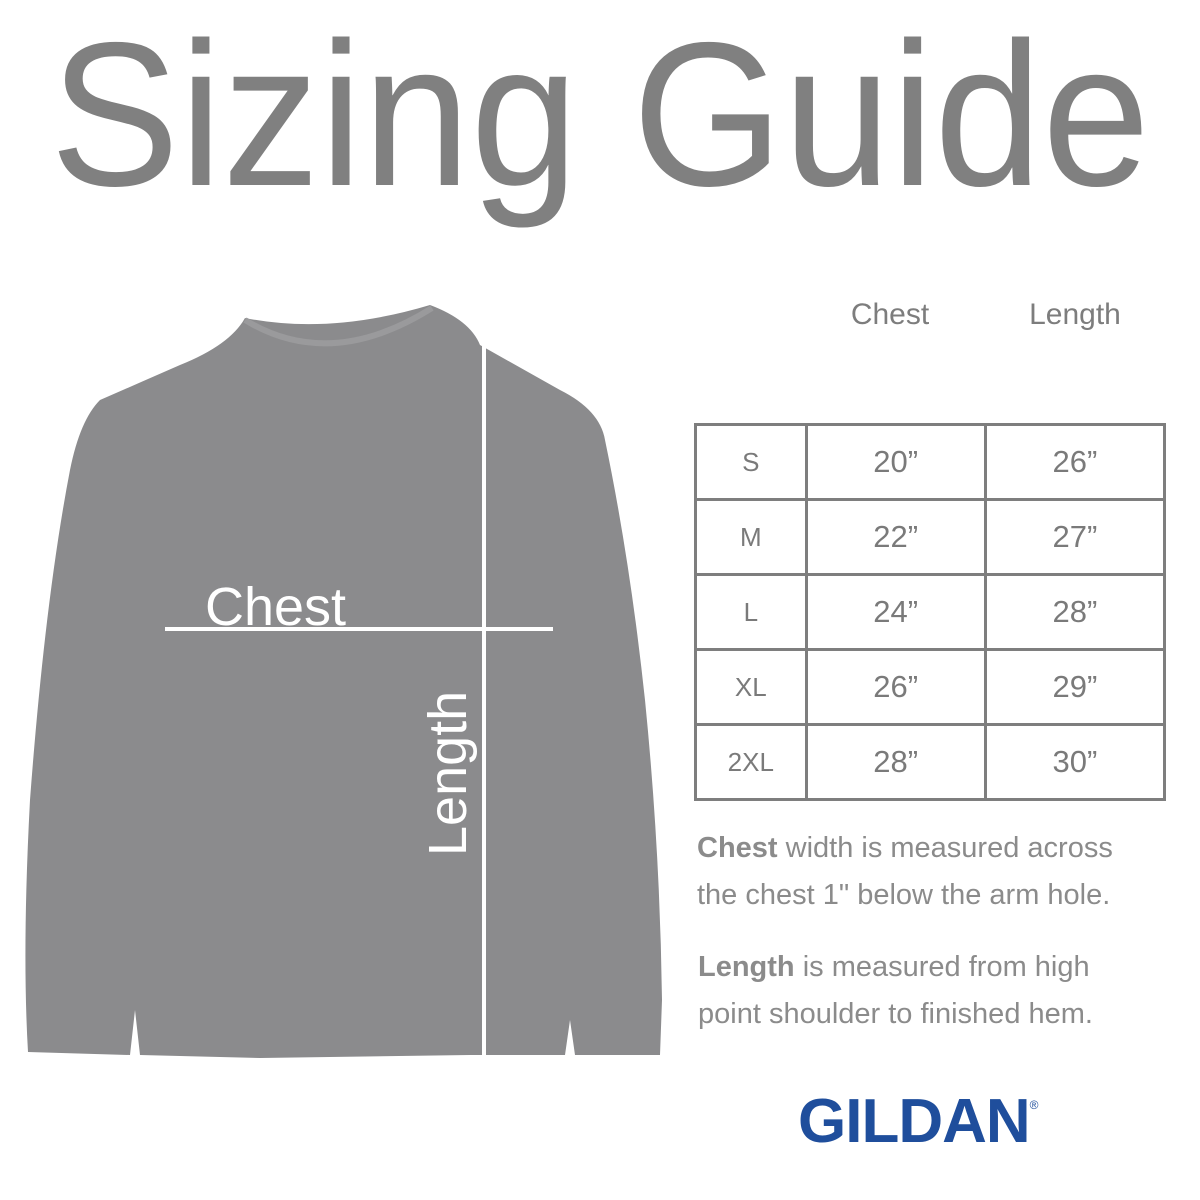 This screenshot has height=1200, width=1200. I want to click on table-row: L 24” 28”, so click(930, 612).